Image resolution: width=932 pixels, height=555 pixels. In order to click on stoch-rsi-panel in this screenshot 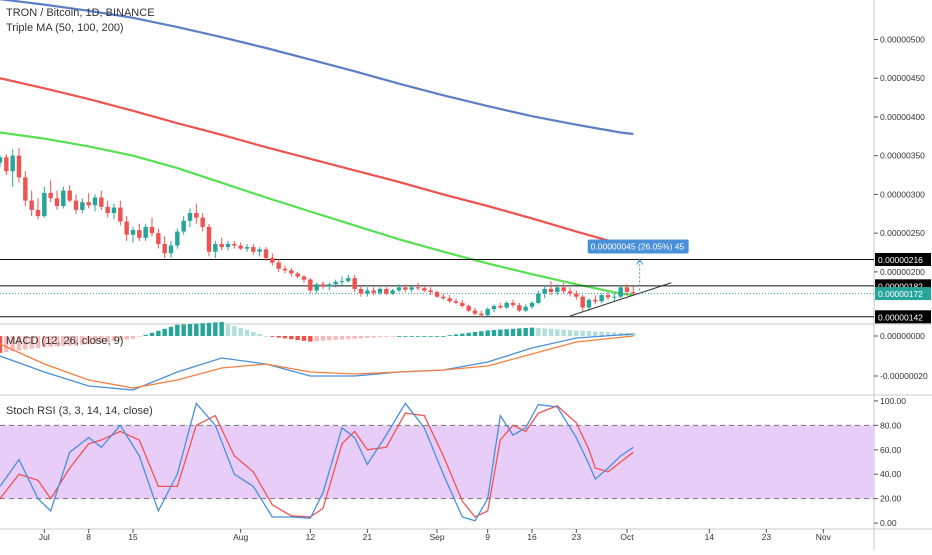, I will do `click(317, 461)`.